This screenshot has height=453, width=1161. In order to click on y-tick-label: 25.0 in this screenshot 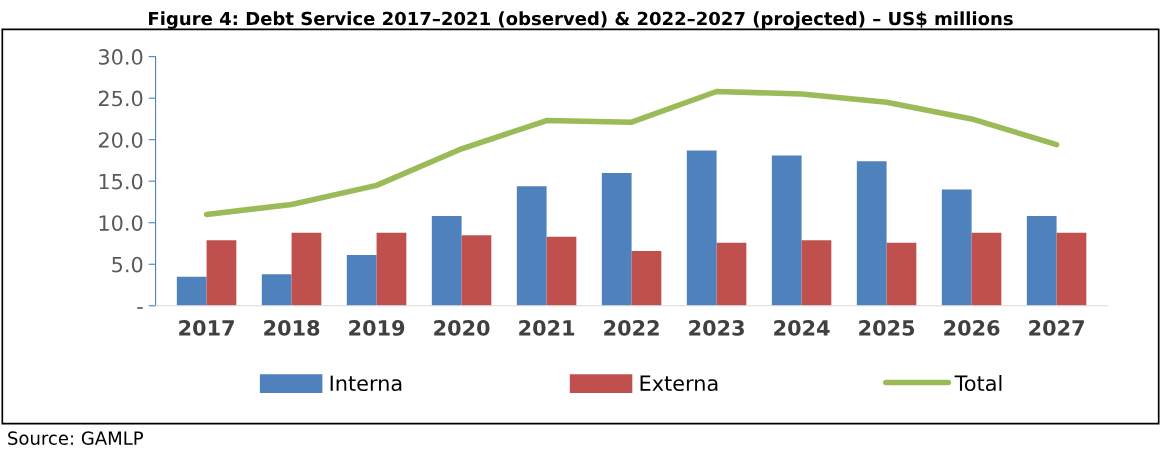, I will do `click(120, 98)`.